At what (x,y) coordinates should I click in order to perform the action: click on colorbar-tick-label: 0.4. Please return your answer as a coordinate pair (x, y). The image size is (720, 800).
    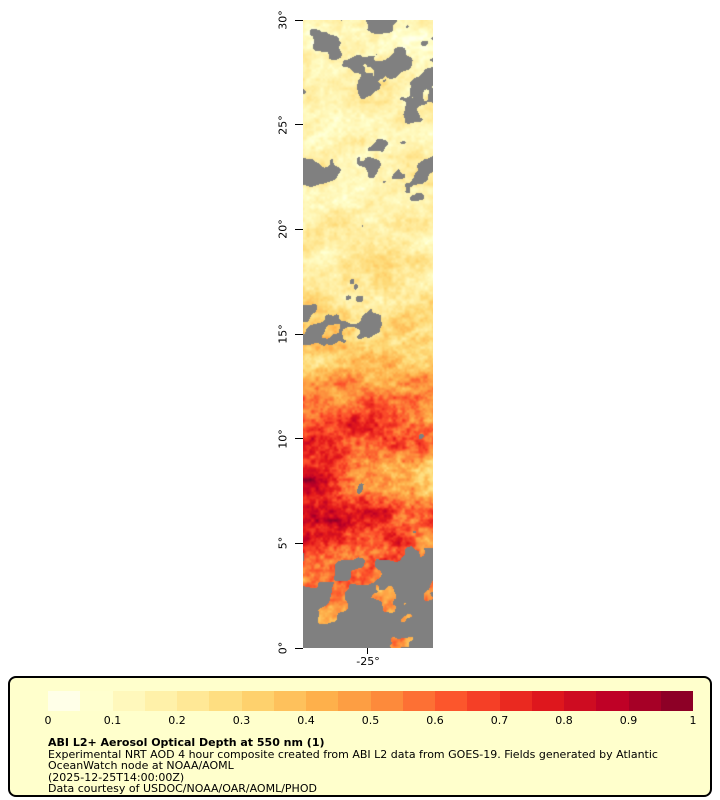
    Looking at the image, I should click on (306, 720).